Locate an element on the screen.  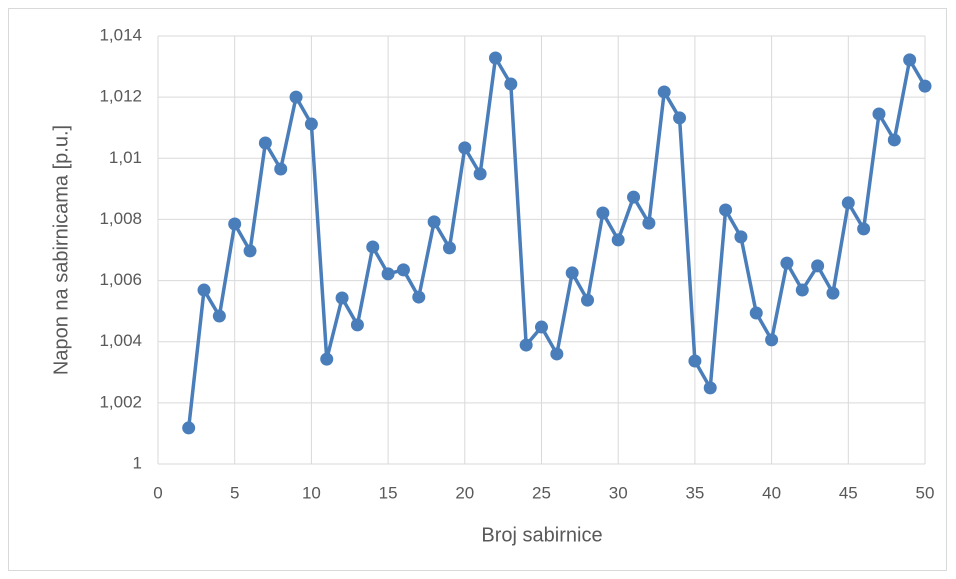
x-tick-label: 0 is located at coordinates (157, 492).